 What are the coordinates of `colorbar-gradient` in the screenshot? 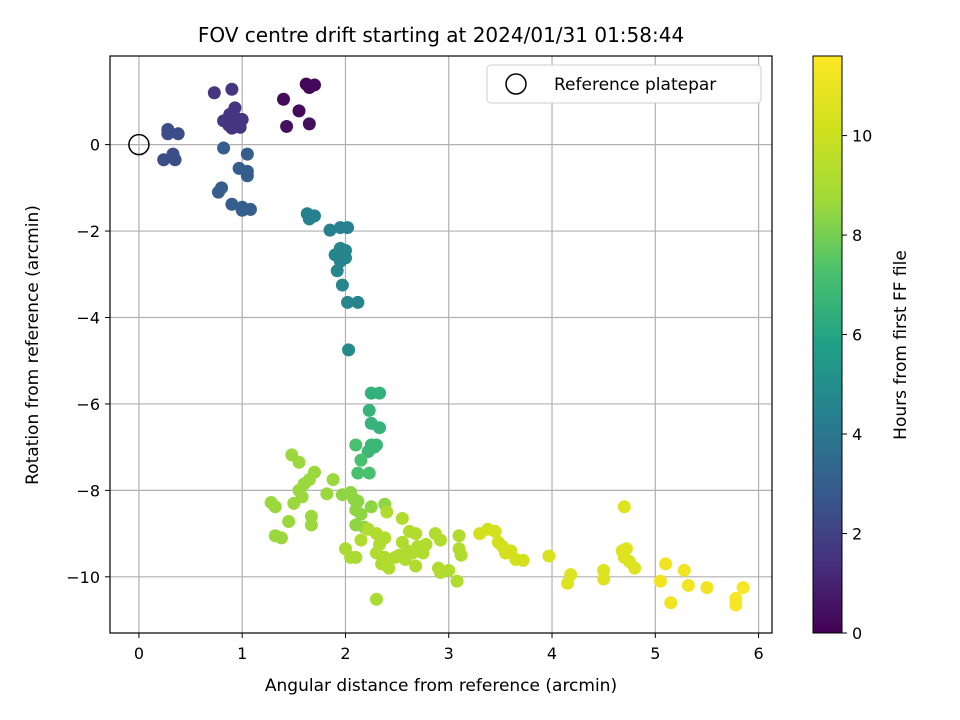 It's located at (827, 344).